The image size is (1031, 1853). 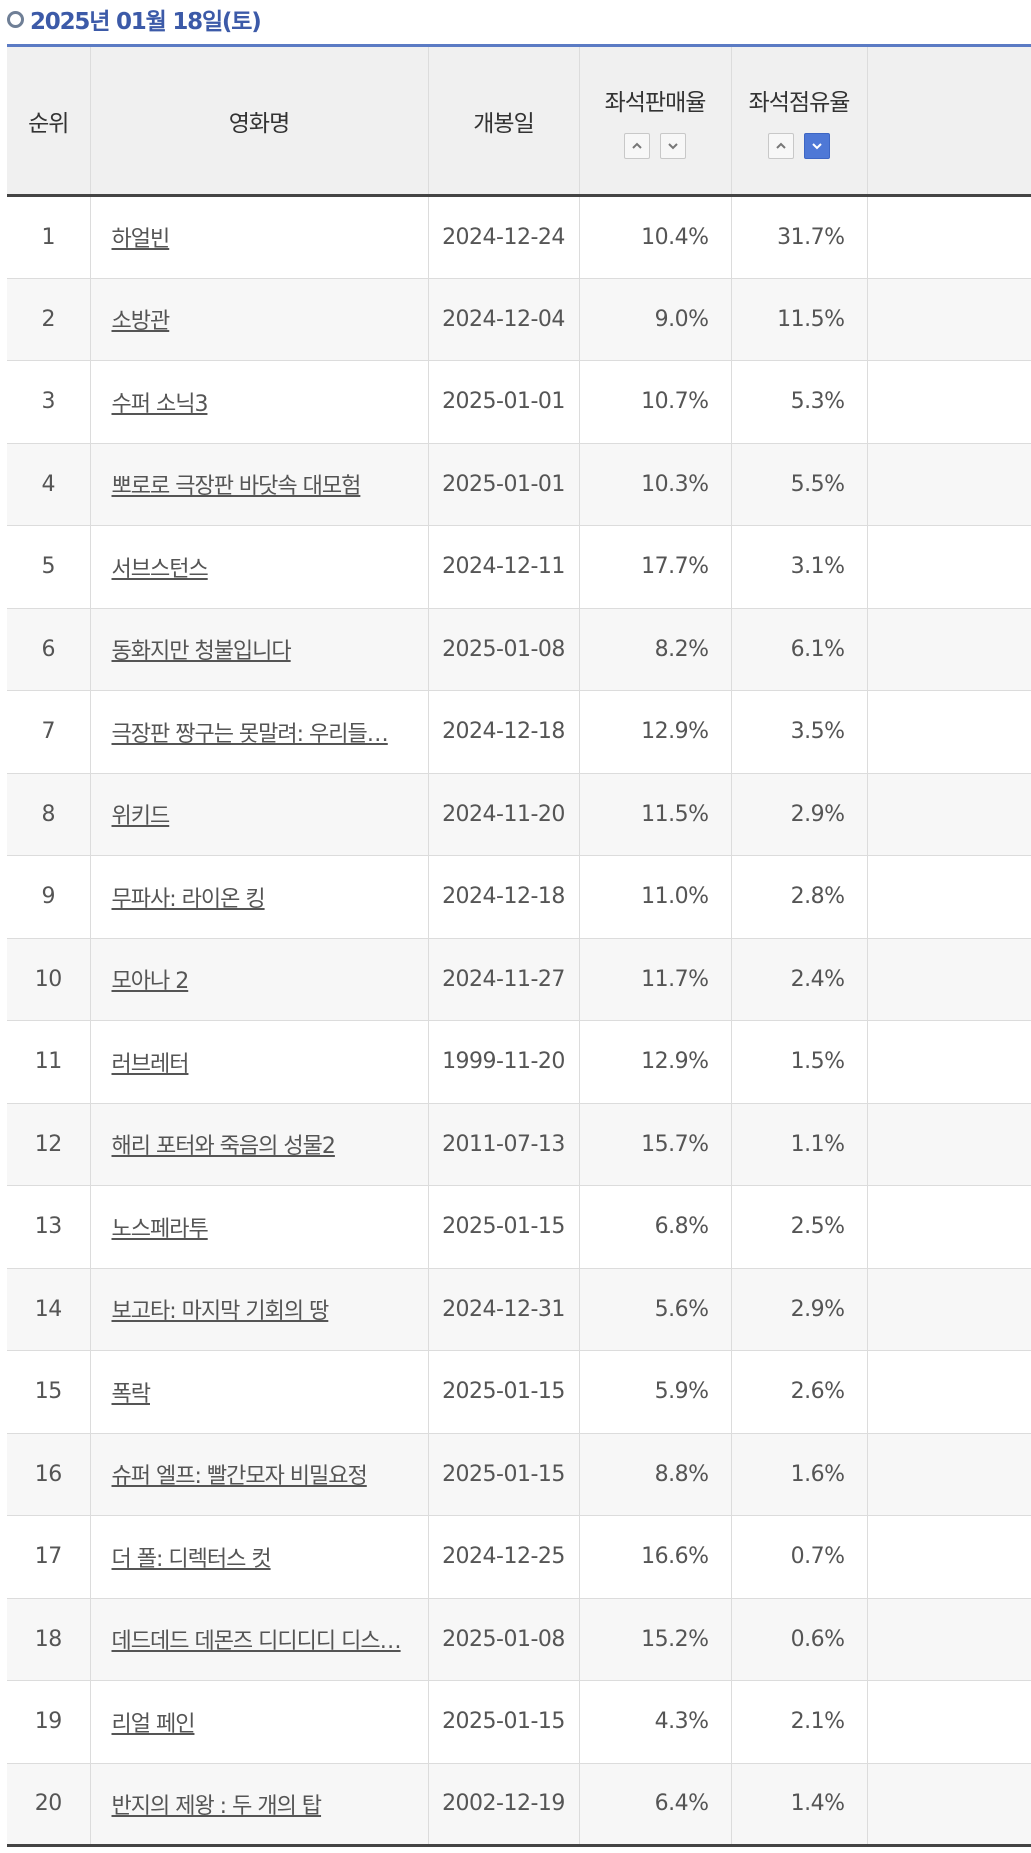 What do you see at coordinates (654, 897) in the screenshot?
I see `sales-rate-cell: 11.0%` at bounding box center [654, 897].